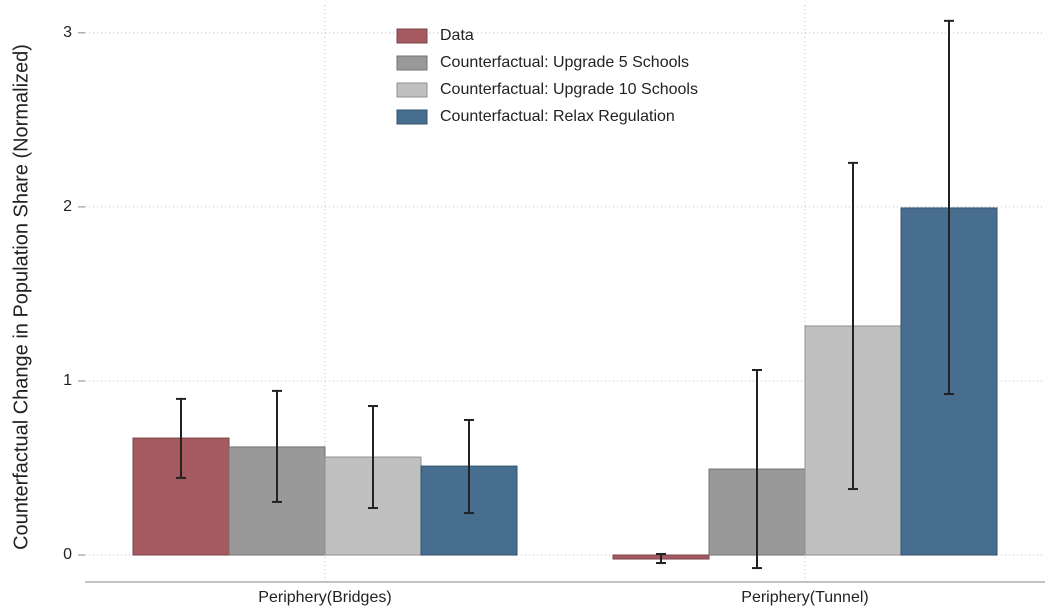 This screenshot has width=1056, height=612. I want to click on x-tick-label: Periphery(Bridges), so click(324, 597).